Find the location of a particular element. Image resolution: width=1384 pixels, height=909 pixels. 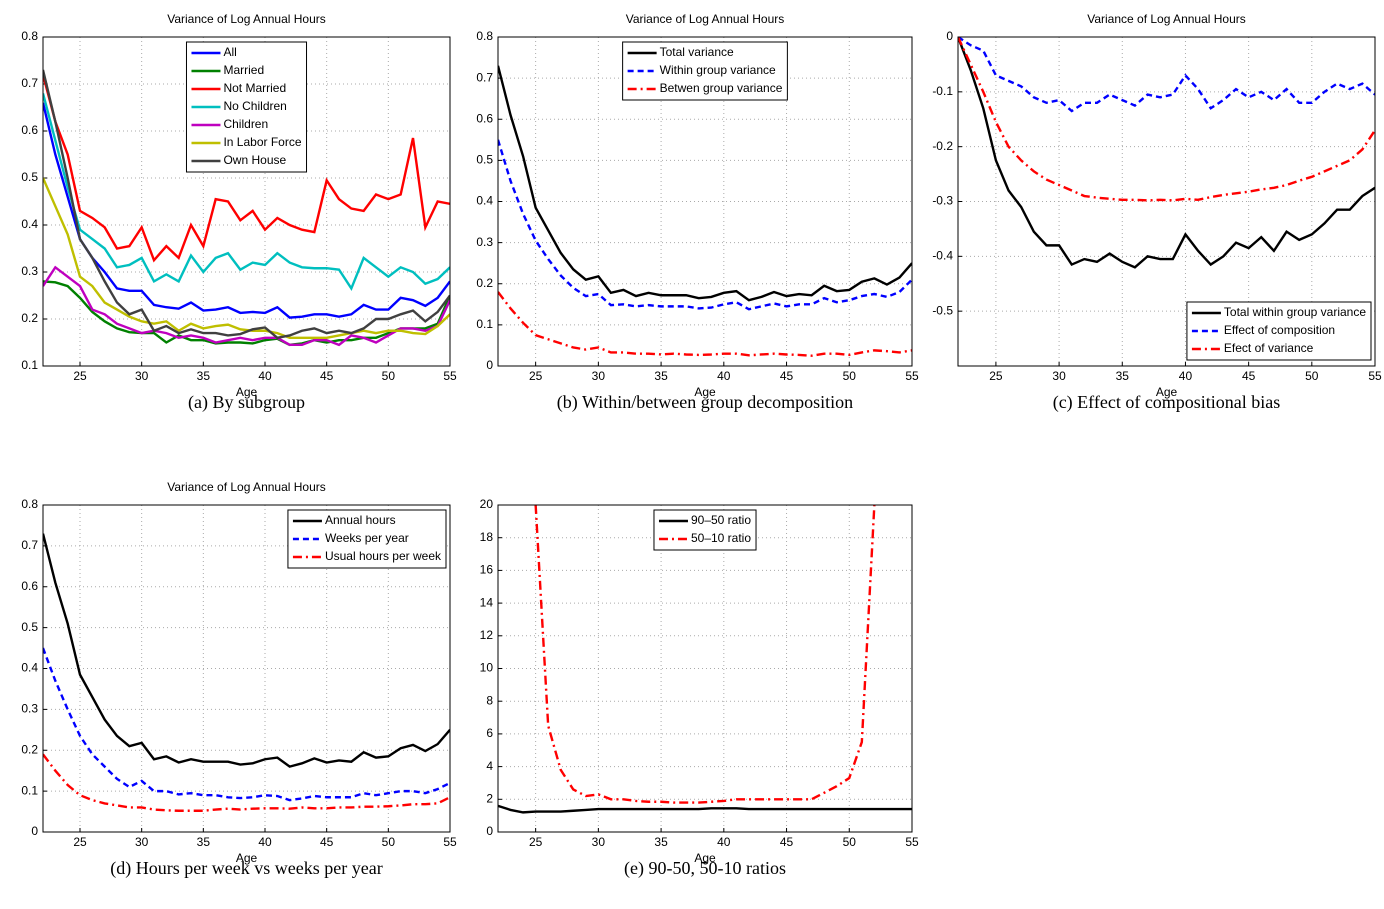

legend-label: 50–10 ratio is located at coordinates (721, 538).